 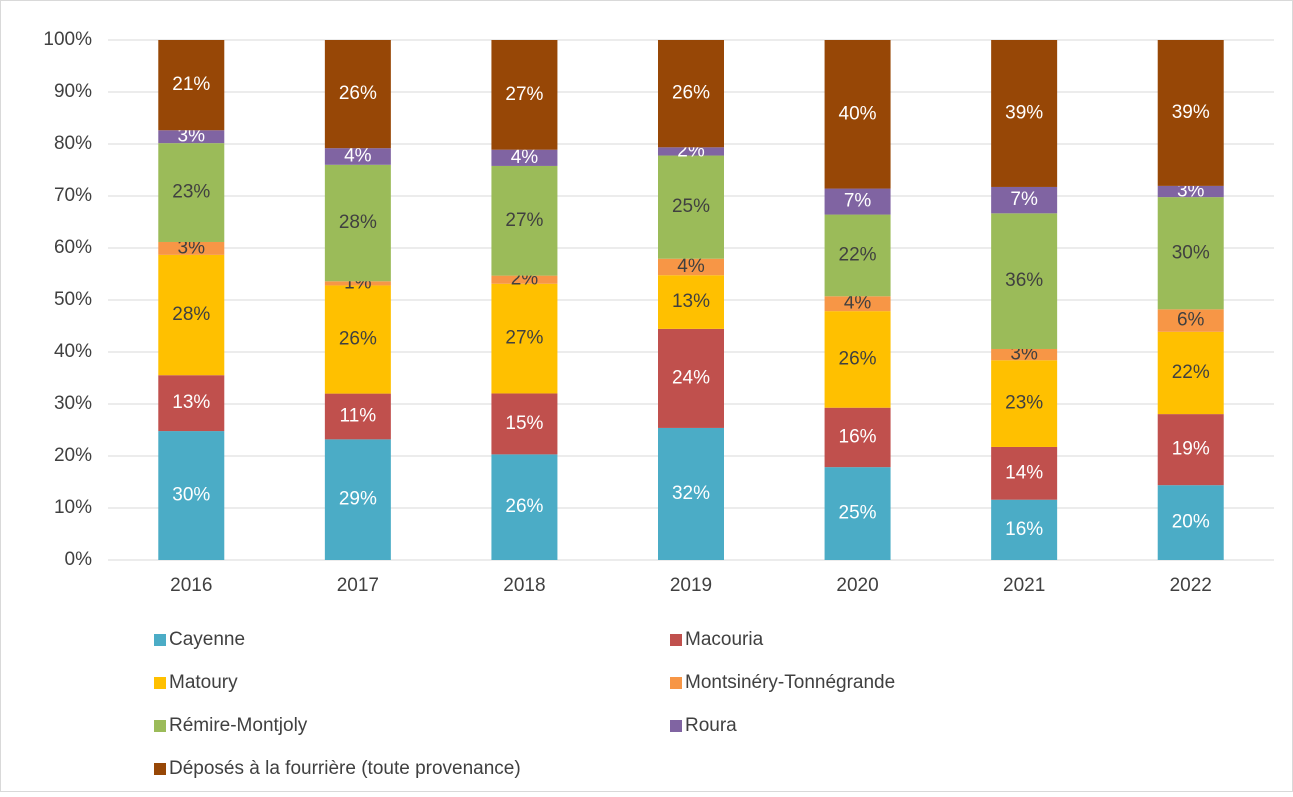 I want to click on legend-label: Montsinéry-Tonnégrande, so click(x=790, y=682).